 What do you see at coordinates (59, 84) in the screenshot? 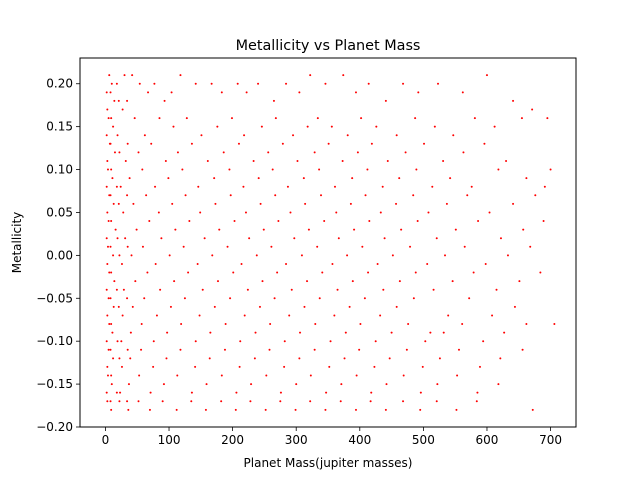
I see `y-tick-label: 0.20` at bounding box center [59, 84].